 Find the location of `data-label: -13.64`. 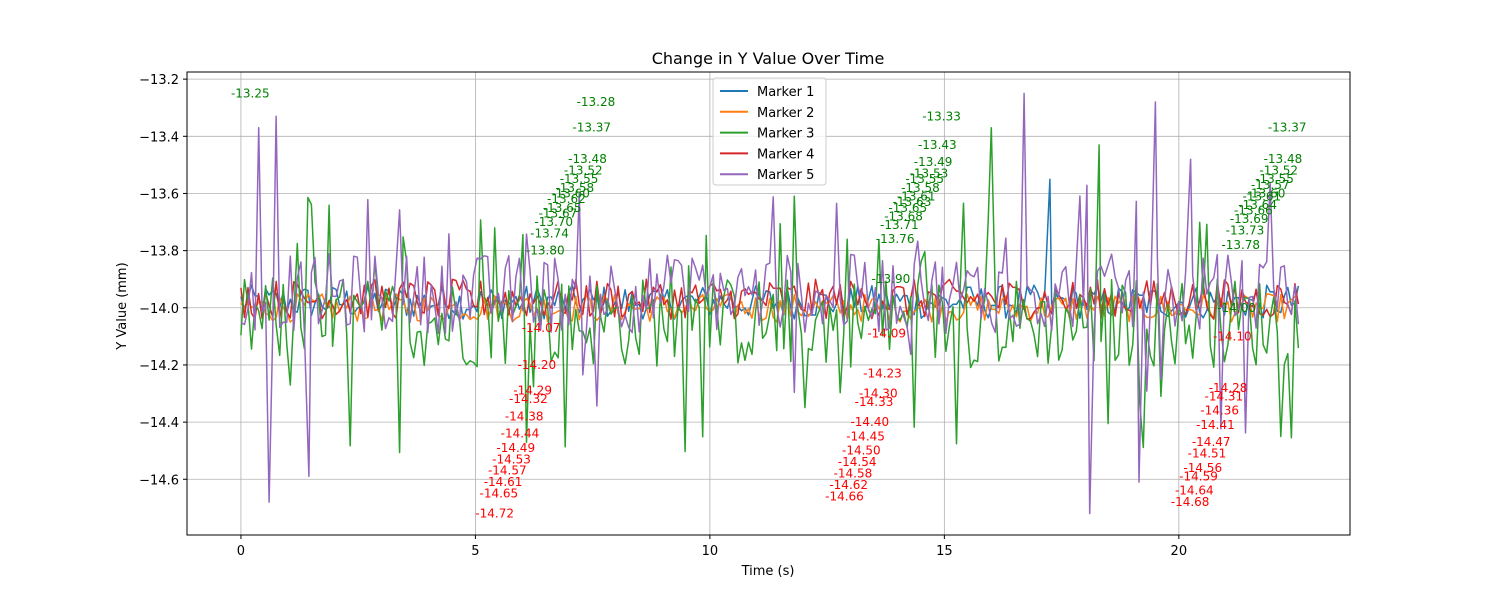

data-label: -13.64 is located at coordinates (1257, 205).